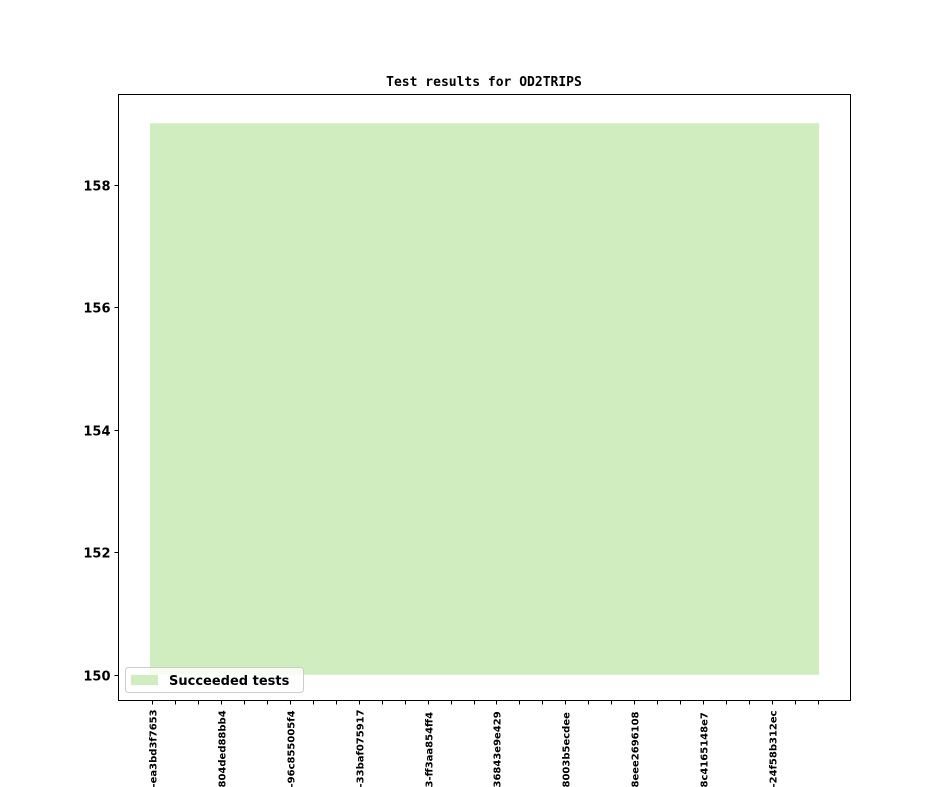  I want to click on y-tick-label: 152, so click(96, 554).